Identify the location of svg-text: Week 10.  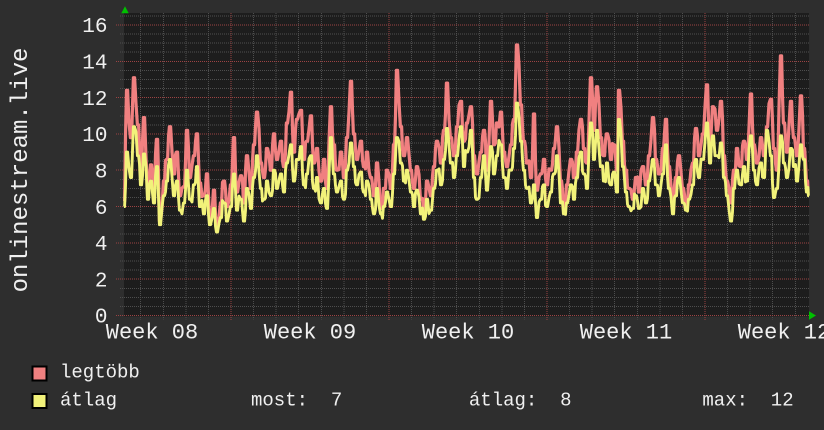
(468, 333).